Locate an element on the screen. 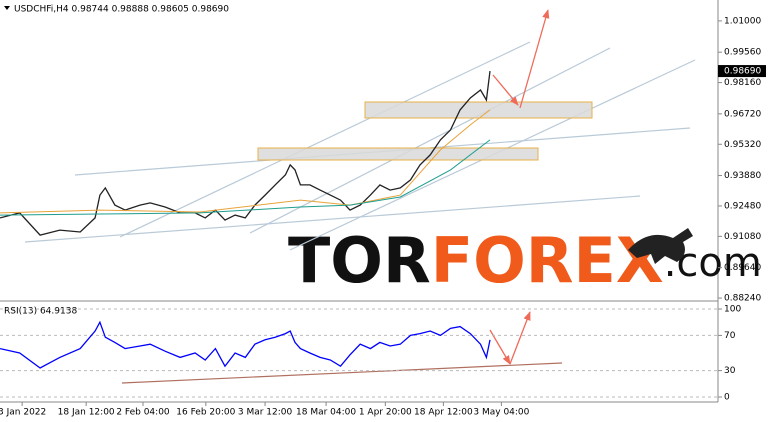 The width and height of the screenshot is (768, 422). y-tick-label: 0.96720 is located at coordinates (742, 114).